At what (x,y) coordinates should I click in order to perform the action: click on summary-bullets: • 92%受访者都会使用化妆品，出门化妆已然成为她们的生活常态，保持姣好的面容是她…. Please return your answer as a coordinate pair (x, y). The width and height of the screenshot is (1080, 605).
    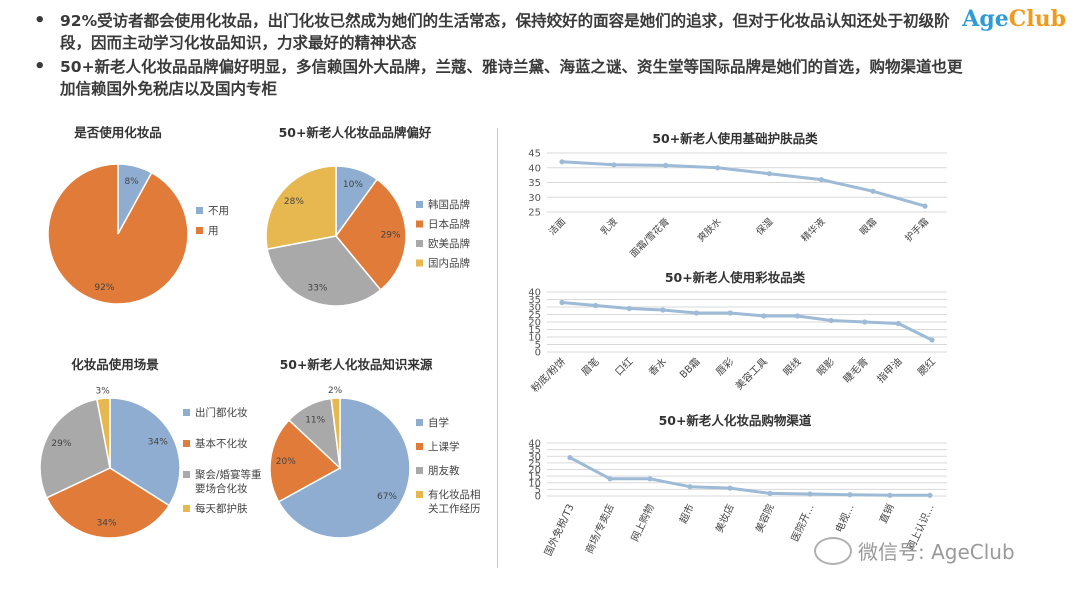
    Looking at the image, I should click on (499, 56).